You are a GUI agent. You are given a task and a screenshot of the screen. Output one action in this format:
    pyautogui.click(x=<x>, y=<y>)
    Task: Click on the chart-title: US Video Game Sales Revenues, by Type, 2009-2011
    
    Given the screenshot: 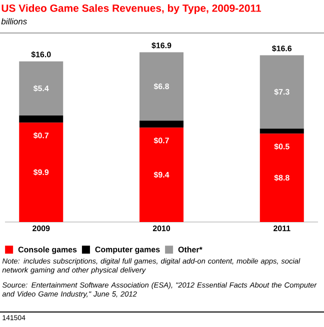 What is the action you would take?
    pyautogui.click(x=131, y=9)
    